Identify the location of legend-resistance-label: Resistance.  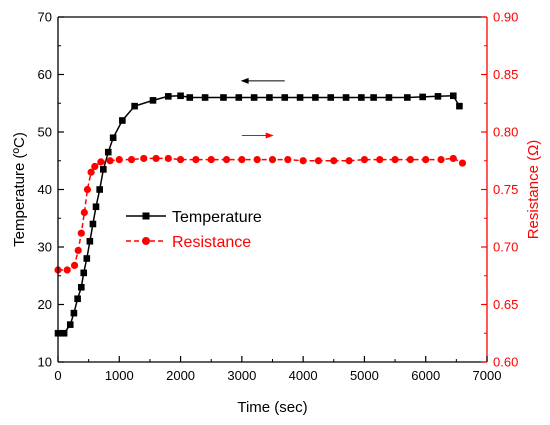
(211, 242).